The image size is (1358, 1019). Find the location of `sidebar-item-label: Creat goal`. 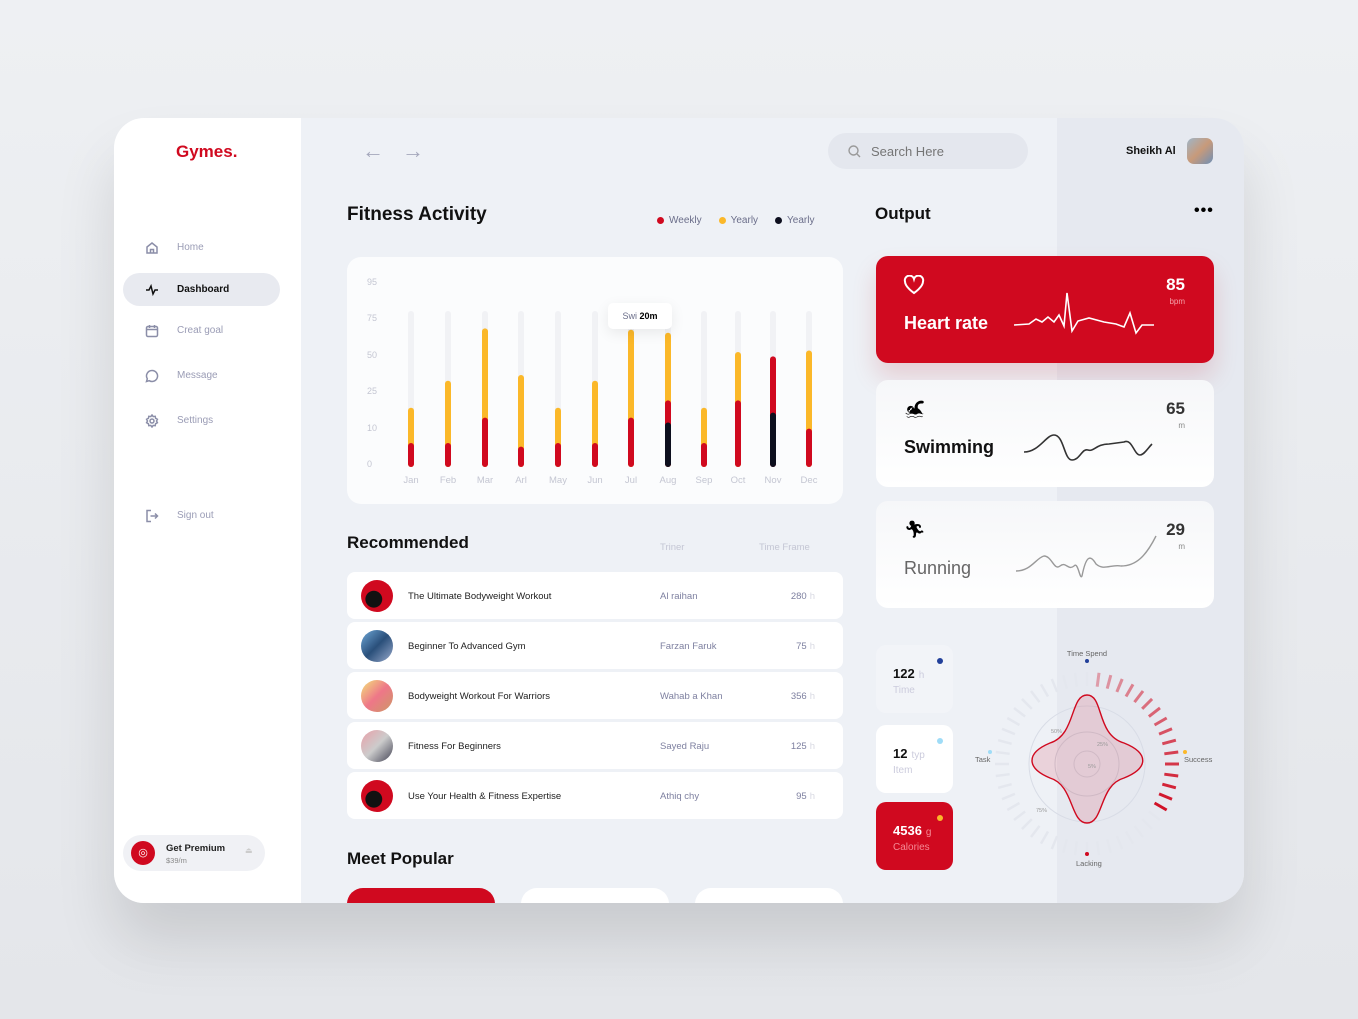

sidebar-item-label: Creat goal is located at coordinates (200, 330).